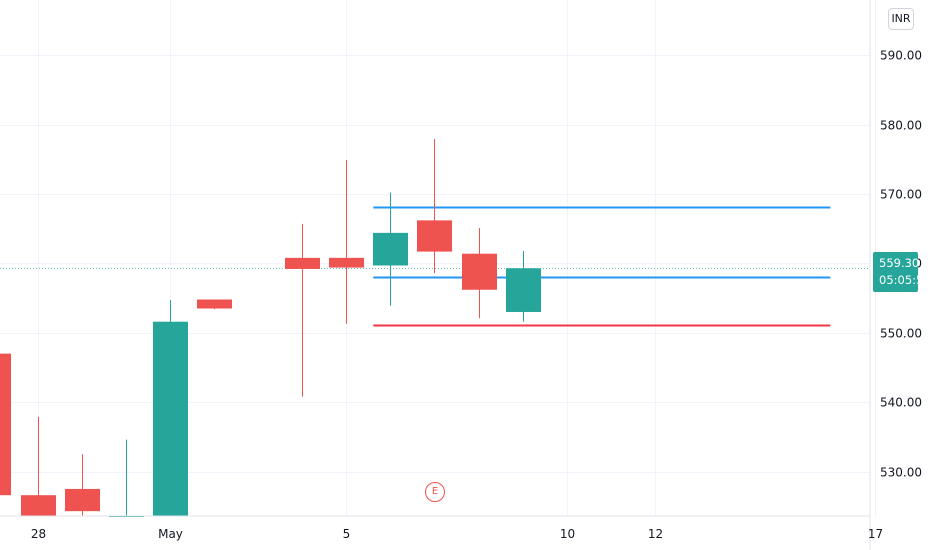 The width and height of the screenshot is (932, 550). What do you see at coordinates (602, 266) in the screenshot?
I see `level-lines` at bounding box center [602, 266].